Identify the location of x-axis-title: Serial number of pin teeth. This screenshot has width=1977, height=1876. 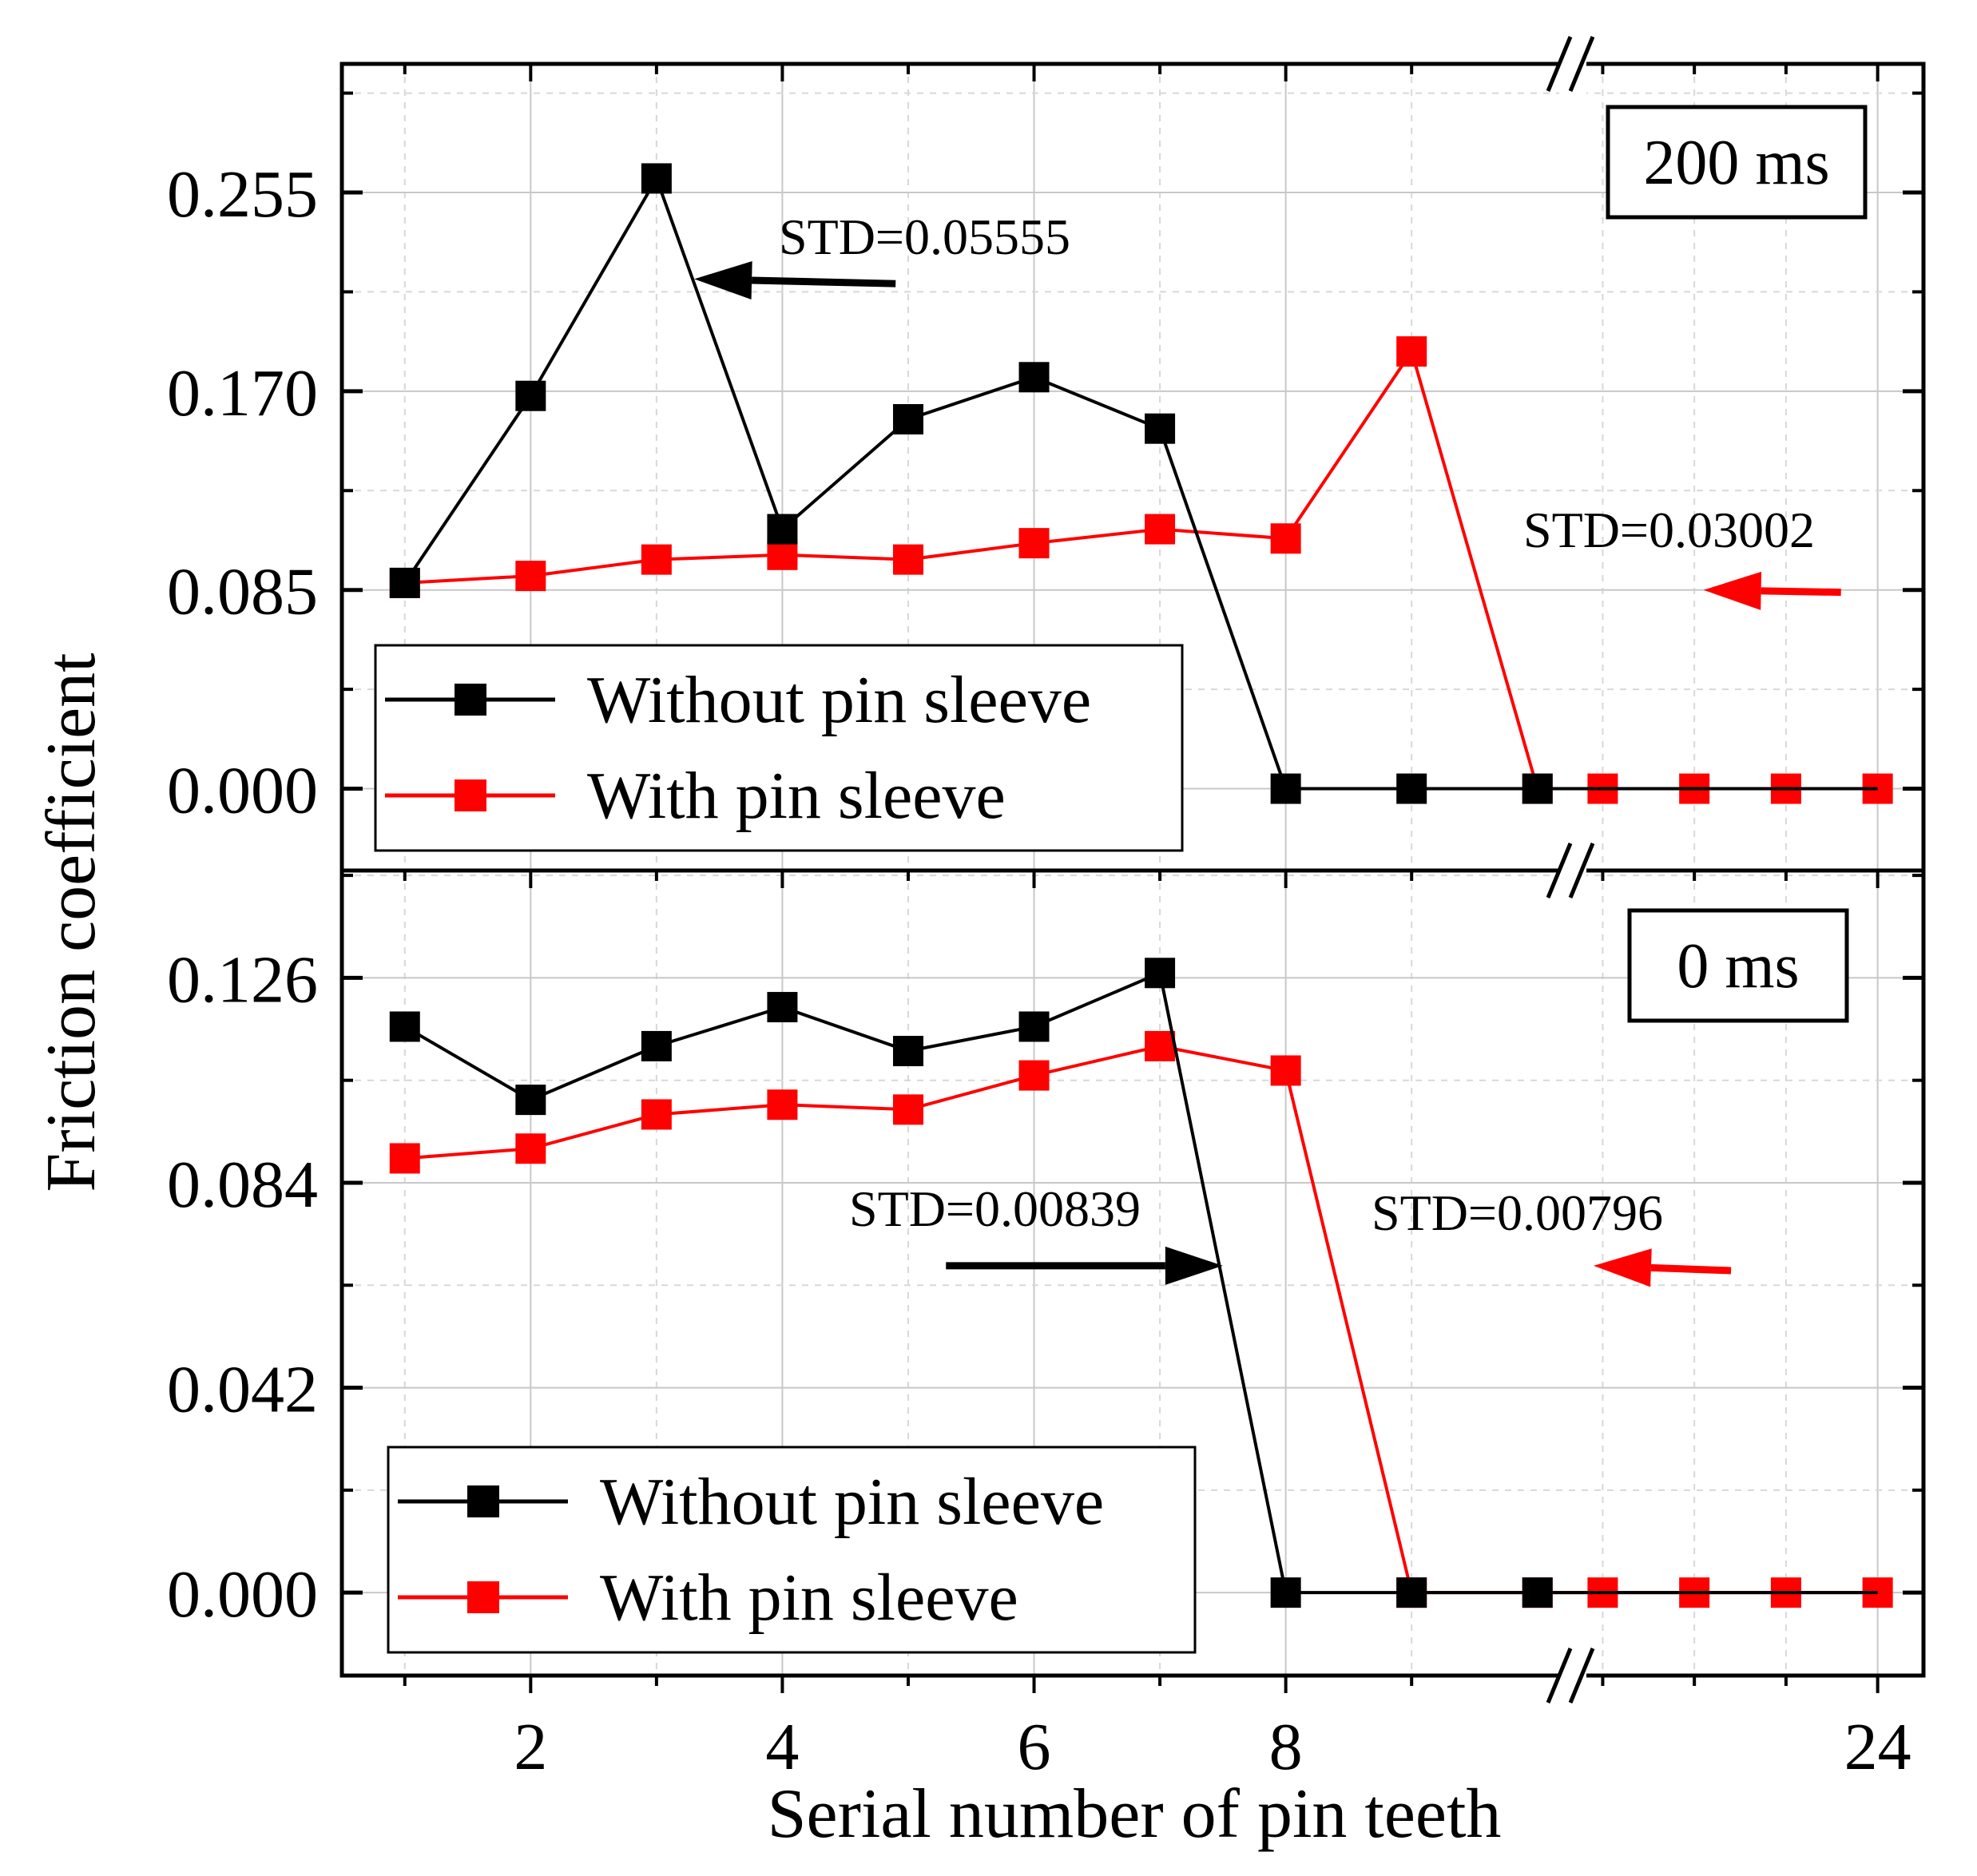
(1135, 1814).